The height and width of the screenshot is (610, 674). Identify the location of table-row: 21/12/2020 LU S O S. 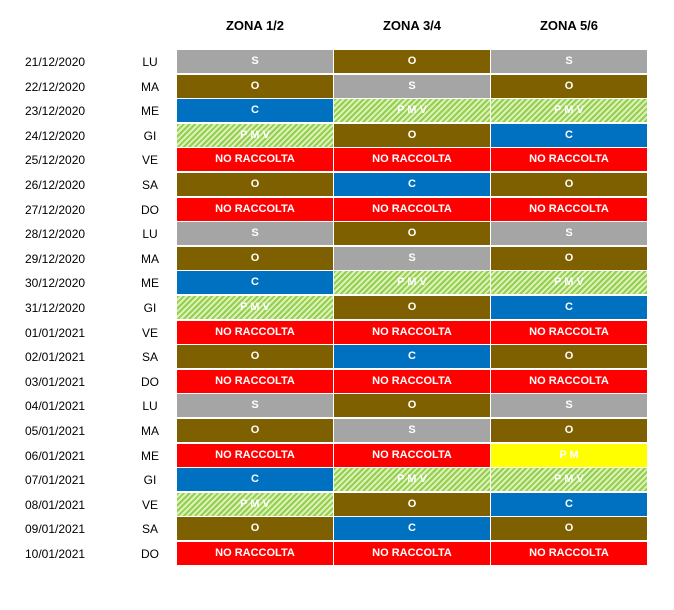
(337, 62).